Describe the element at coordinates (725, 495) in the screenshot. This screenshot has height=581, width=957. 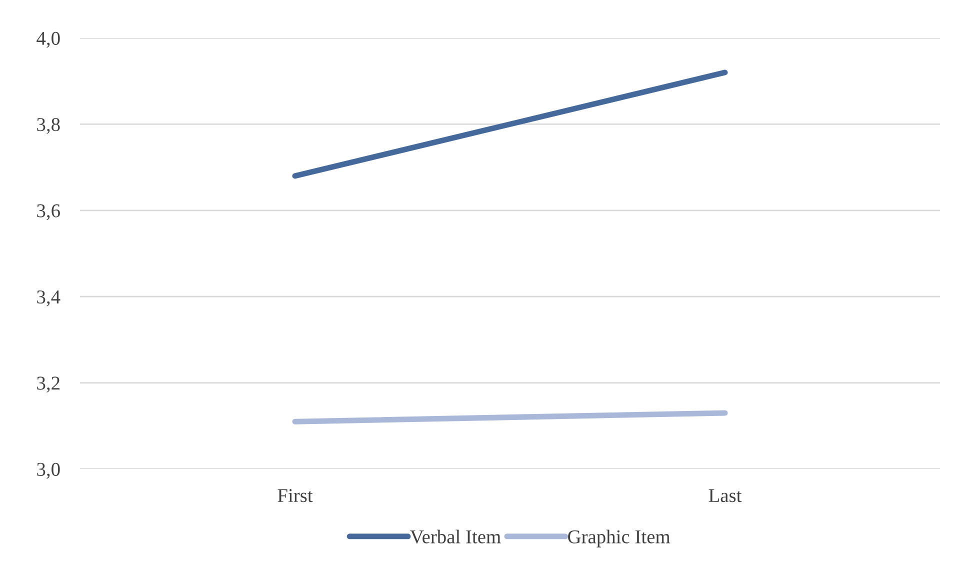
I see `x-tick-label: Last` at that location.